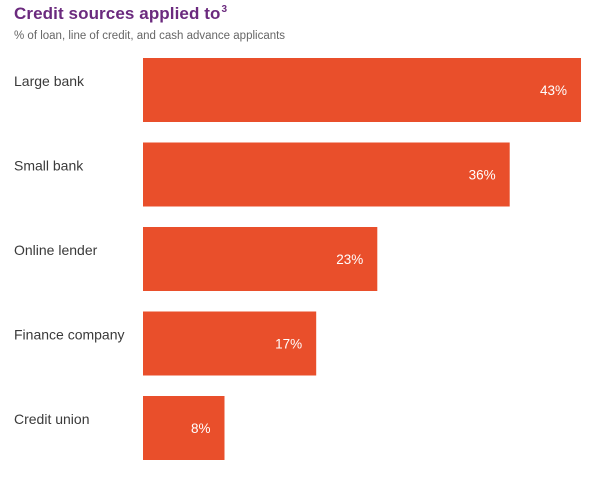 The width and height of the screenshot is (593, 477). Describe the element at coordinates (230, 343) in the screenshot. I see `bar-finance-company` at that location.